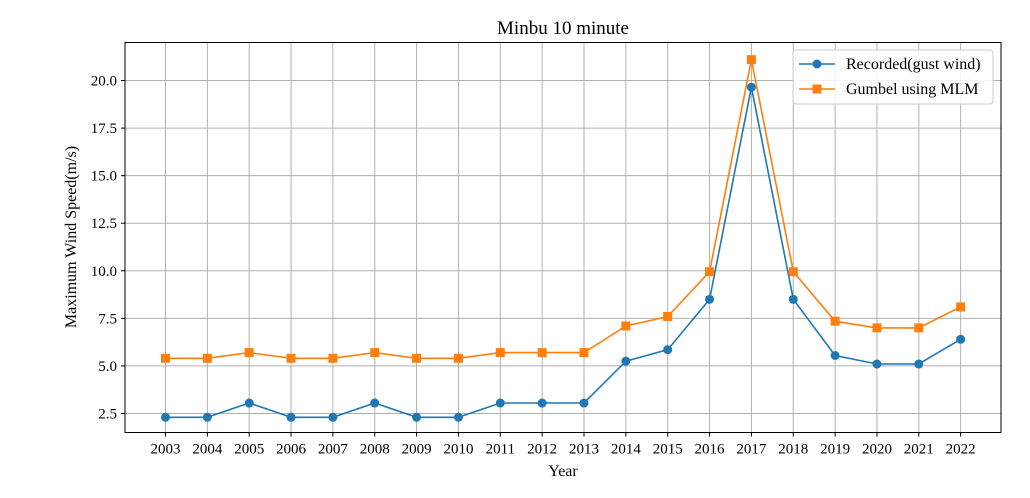  What do you see at coordinates (249, 450) in the screenshot?
I see `x-tick-label: 2005` at bounding box center [249, 450].